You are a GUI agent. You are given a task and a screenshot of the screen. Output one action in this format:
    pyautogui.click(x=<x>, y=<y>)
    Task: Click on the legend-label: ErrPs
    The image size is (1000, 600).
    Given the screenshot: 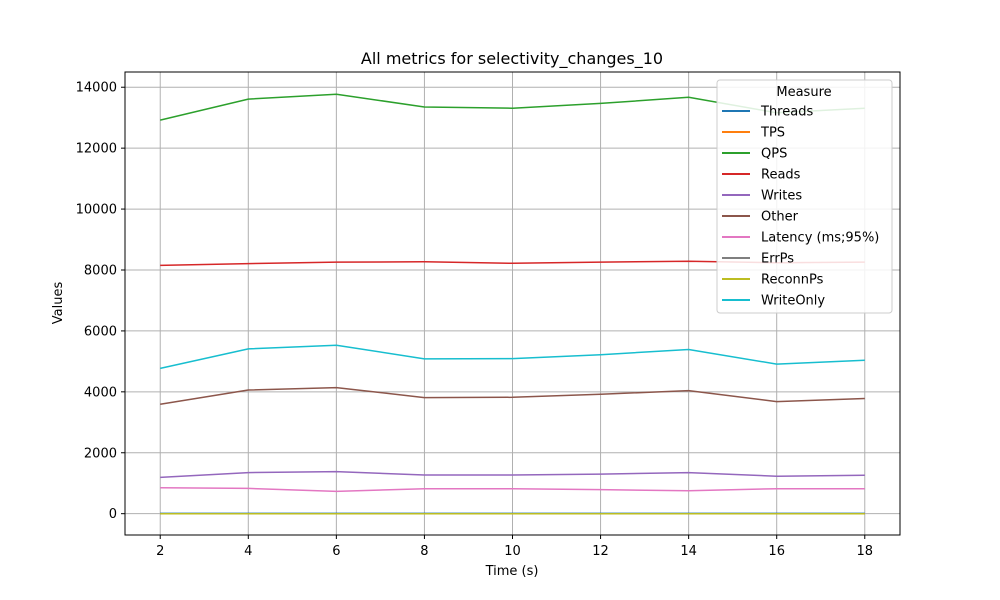 What is the action you would take?
    pyautogui.click(x=777, y=259)
    